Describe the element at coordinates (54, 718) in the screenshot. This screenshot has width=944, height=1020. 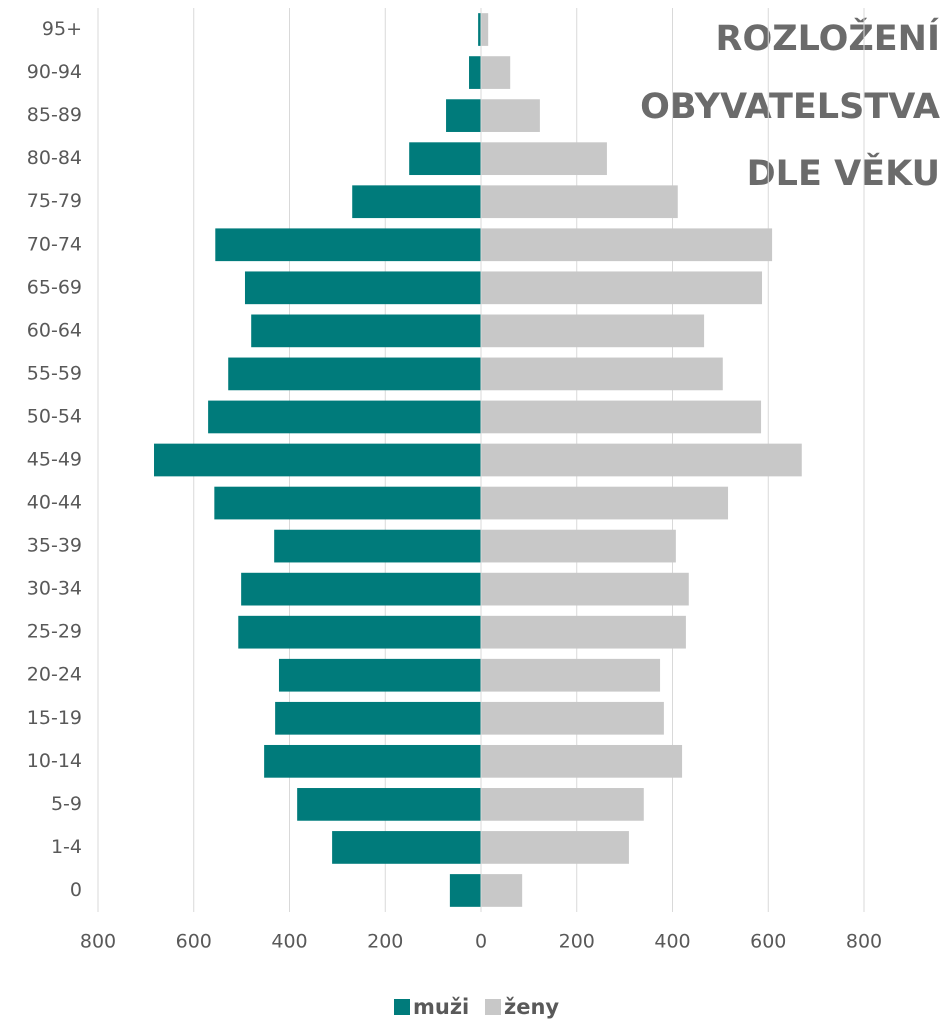
I see `y-tick-label: 15-19` at that location.